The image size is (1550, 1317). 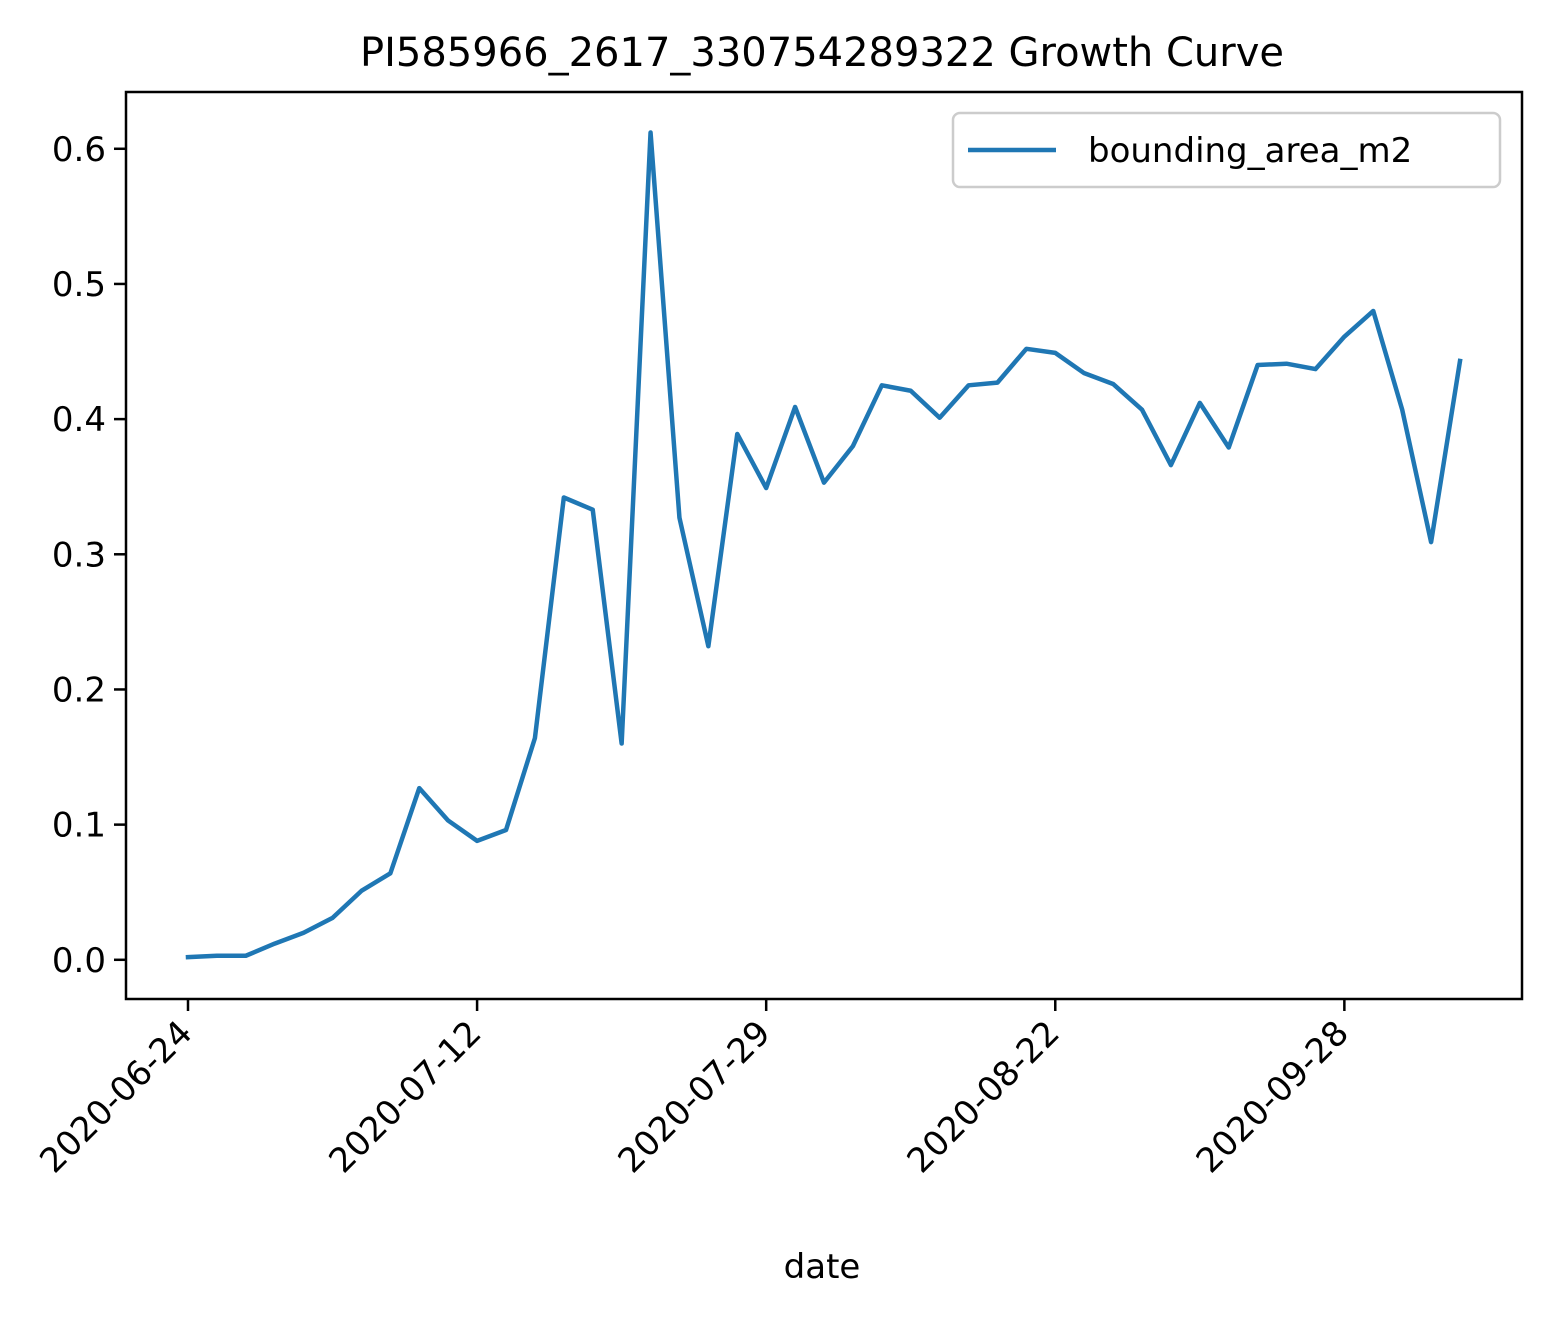 I want to click on y-tick-label: 0.4, so click(x=79, y=420).